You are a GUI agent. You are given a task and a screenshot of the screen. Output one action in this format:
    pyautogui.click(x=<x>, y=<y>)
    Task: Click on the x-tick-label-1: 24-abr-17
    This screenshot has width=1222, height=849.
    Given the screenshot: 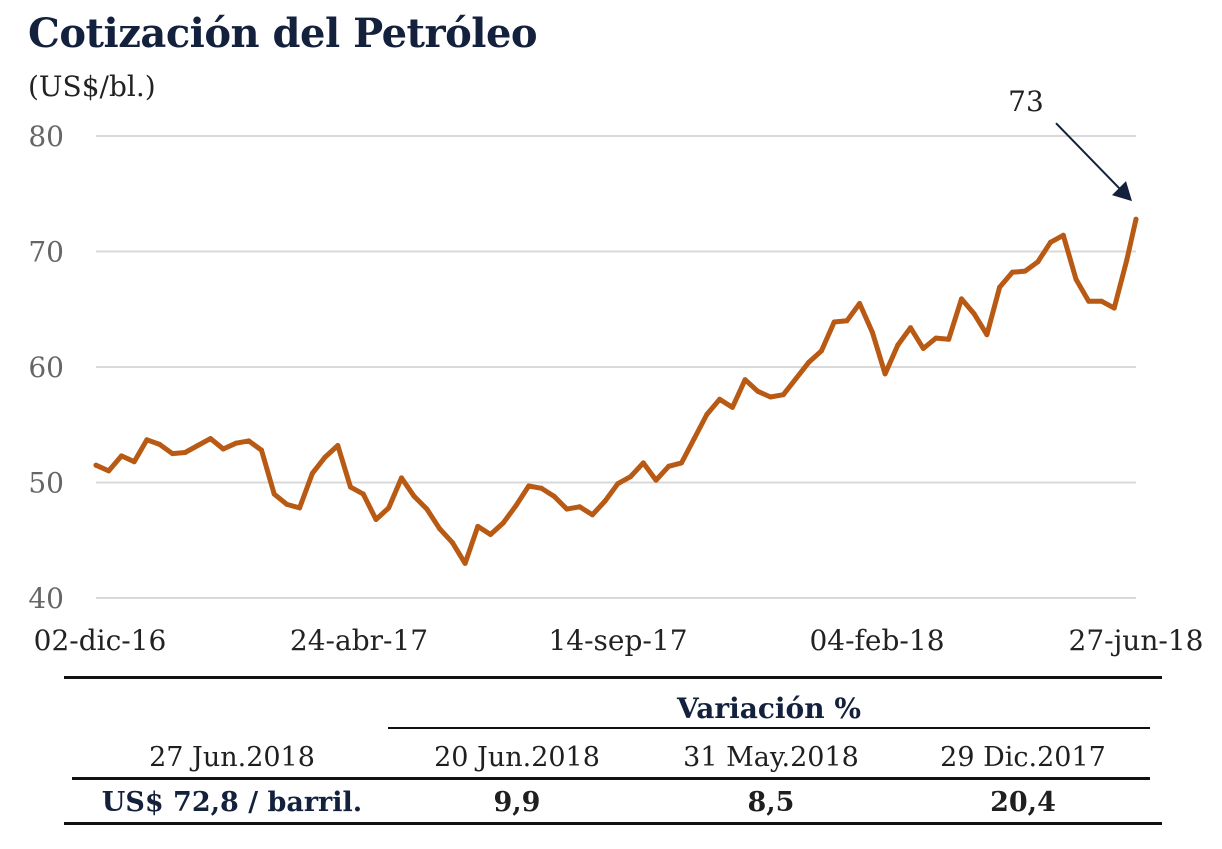 What is the action you would take?
    pyautogui.click(x=359, y=640)
    